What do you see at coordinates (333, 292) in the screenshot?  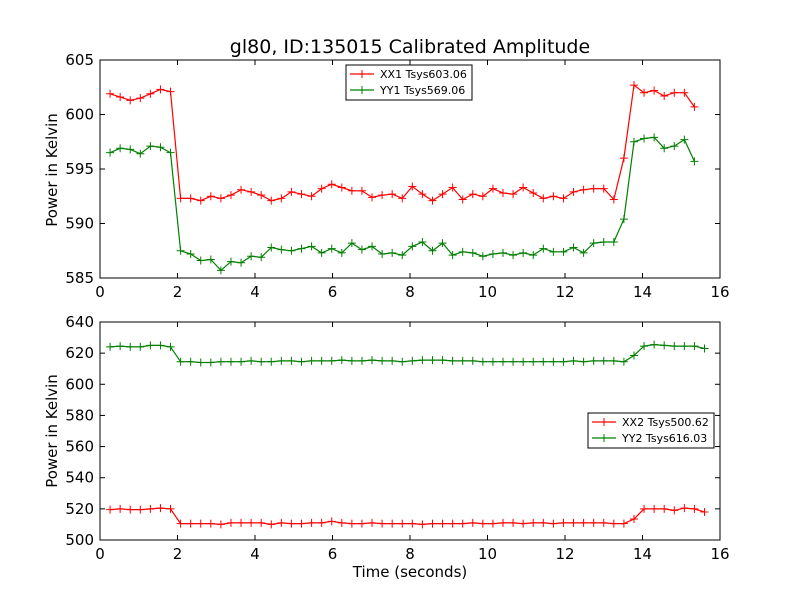 I see `top-x-tick-label: 6` at bounding box center [333, 292].